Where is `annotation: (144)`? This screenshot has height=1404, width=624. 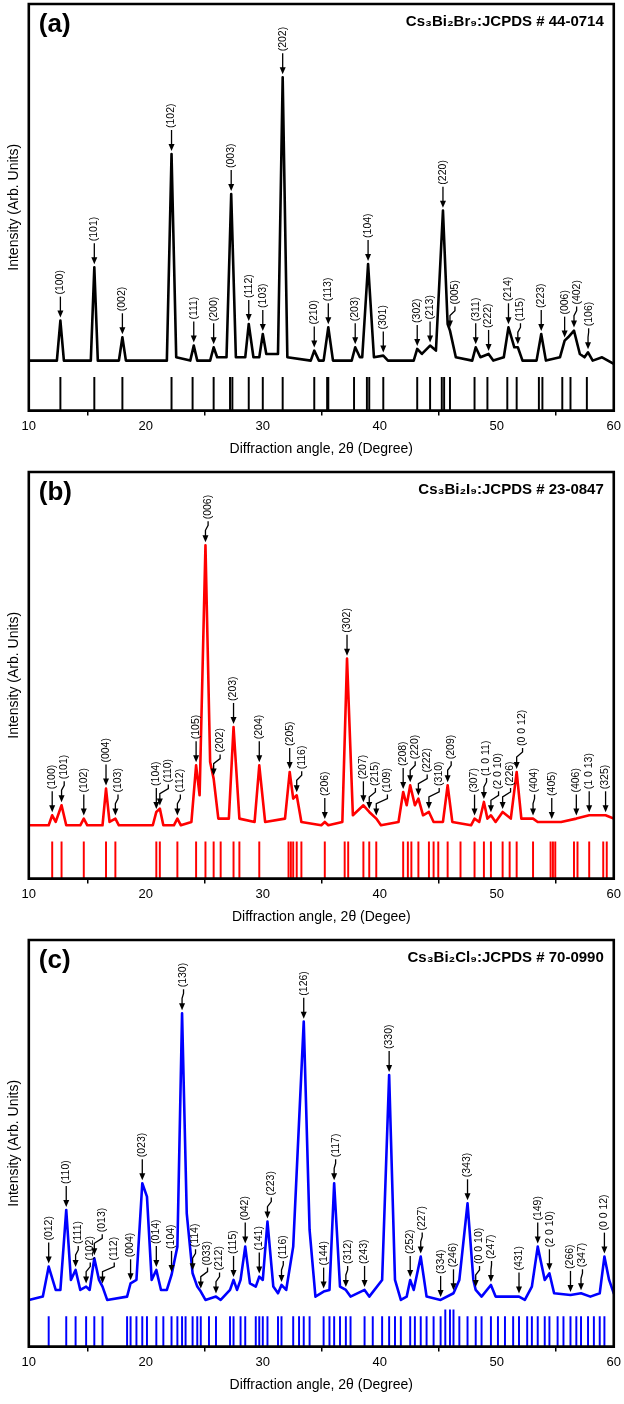 annotation: (144) is located at coordinates (322, 1253).